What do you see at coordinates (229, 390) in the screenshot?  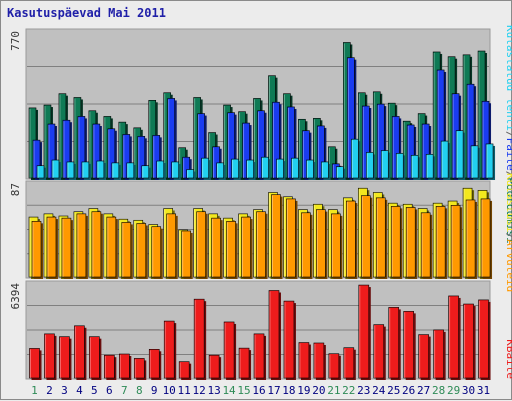 I see `x-tick-label-14: 14` at bounding box center [229, 390].